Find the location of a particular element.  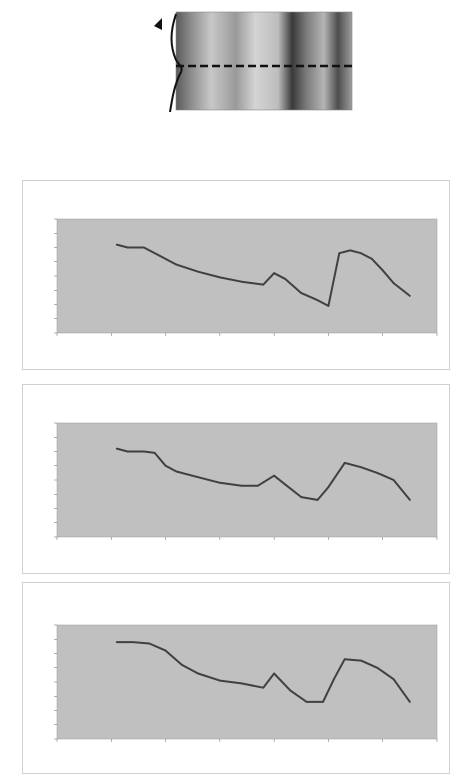

top-figure-svg is located at coordinates (253, 62).